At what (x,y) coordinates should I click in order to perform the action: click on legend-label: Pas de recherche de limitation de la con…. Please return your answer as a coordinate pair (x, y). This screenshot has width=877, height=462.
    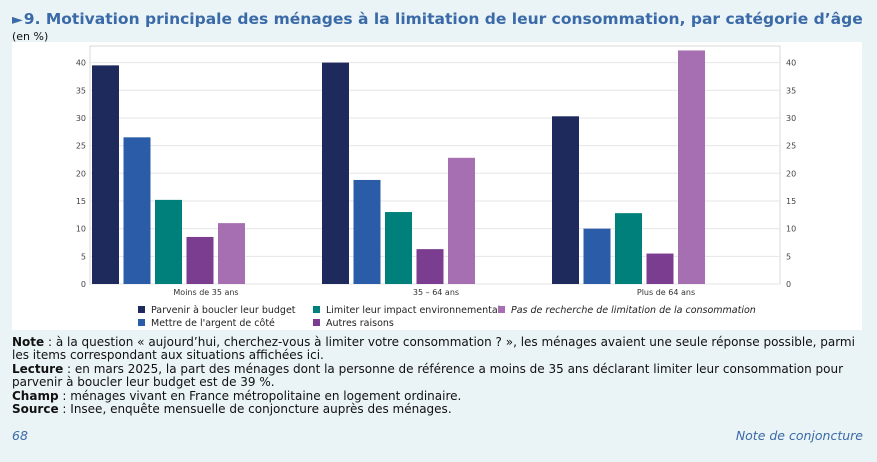
    Looking at the image, I should click on (633, 310).